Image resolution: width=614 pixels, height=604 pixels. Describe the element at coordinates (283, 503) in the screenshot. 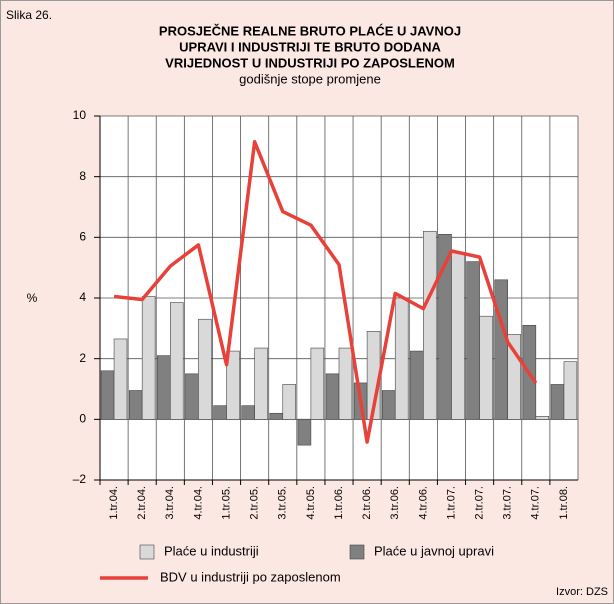

I see `x-tick-label: 3.tr.05.` at that location.